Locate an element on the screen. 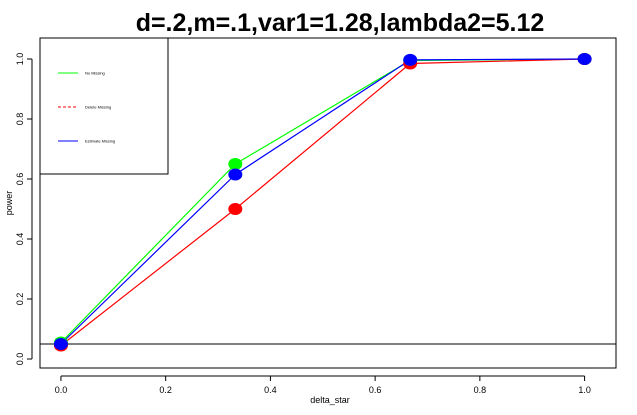 This screenshot has height=415, width=637. legend-label: Delete Missing is located at coordinates (98, 107).